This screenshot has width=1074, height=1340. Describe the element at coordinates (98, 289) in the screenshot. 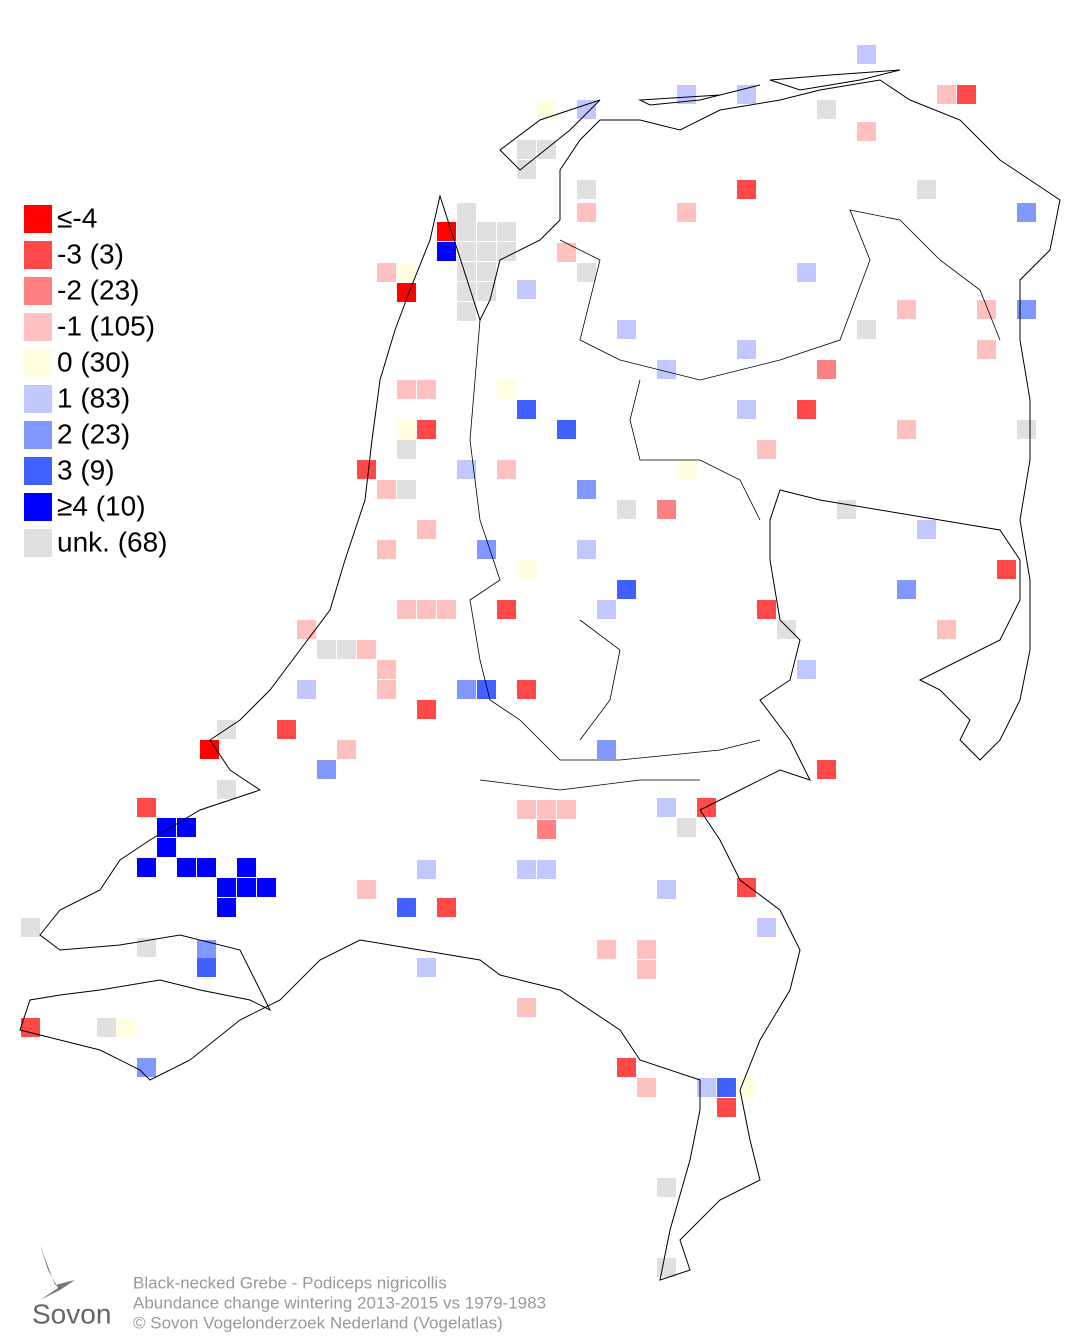

I see `legend-label: -2 (23)` at that location.